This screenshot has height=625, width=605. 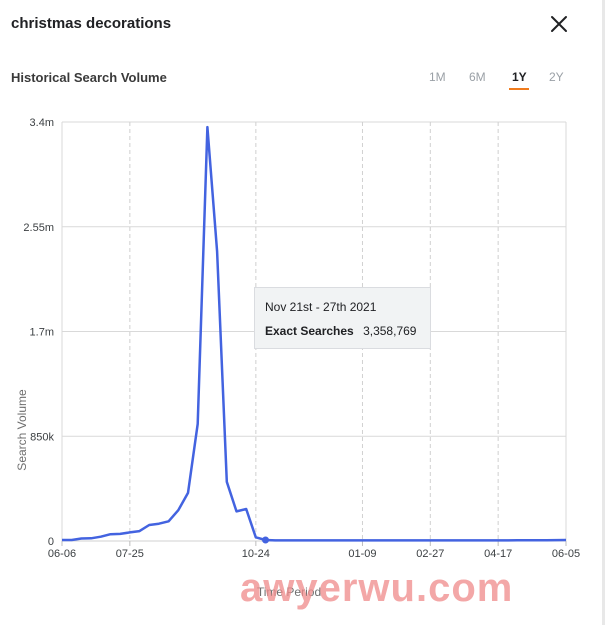 What do you see at coordinates (42, 333) in the screenshot?
I see `y-tick-label: 1.7m` at bounding box center [42, 333].